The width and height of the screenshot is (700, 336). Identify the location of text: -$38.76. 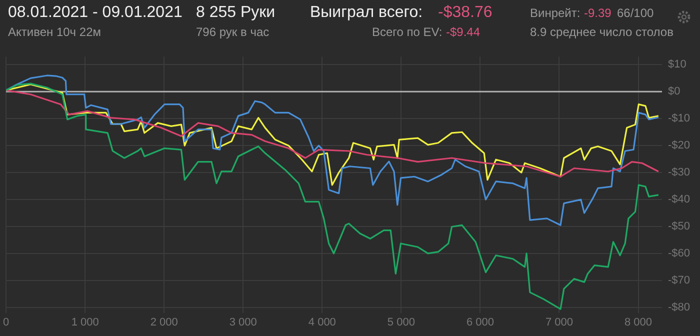
(465, 13).